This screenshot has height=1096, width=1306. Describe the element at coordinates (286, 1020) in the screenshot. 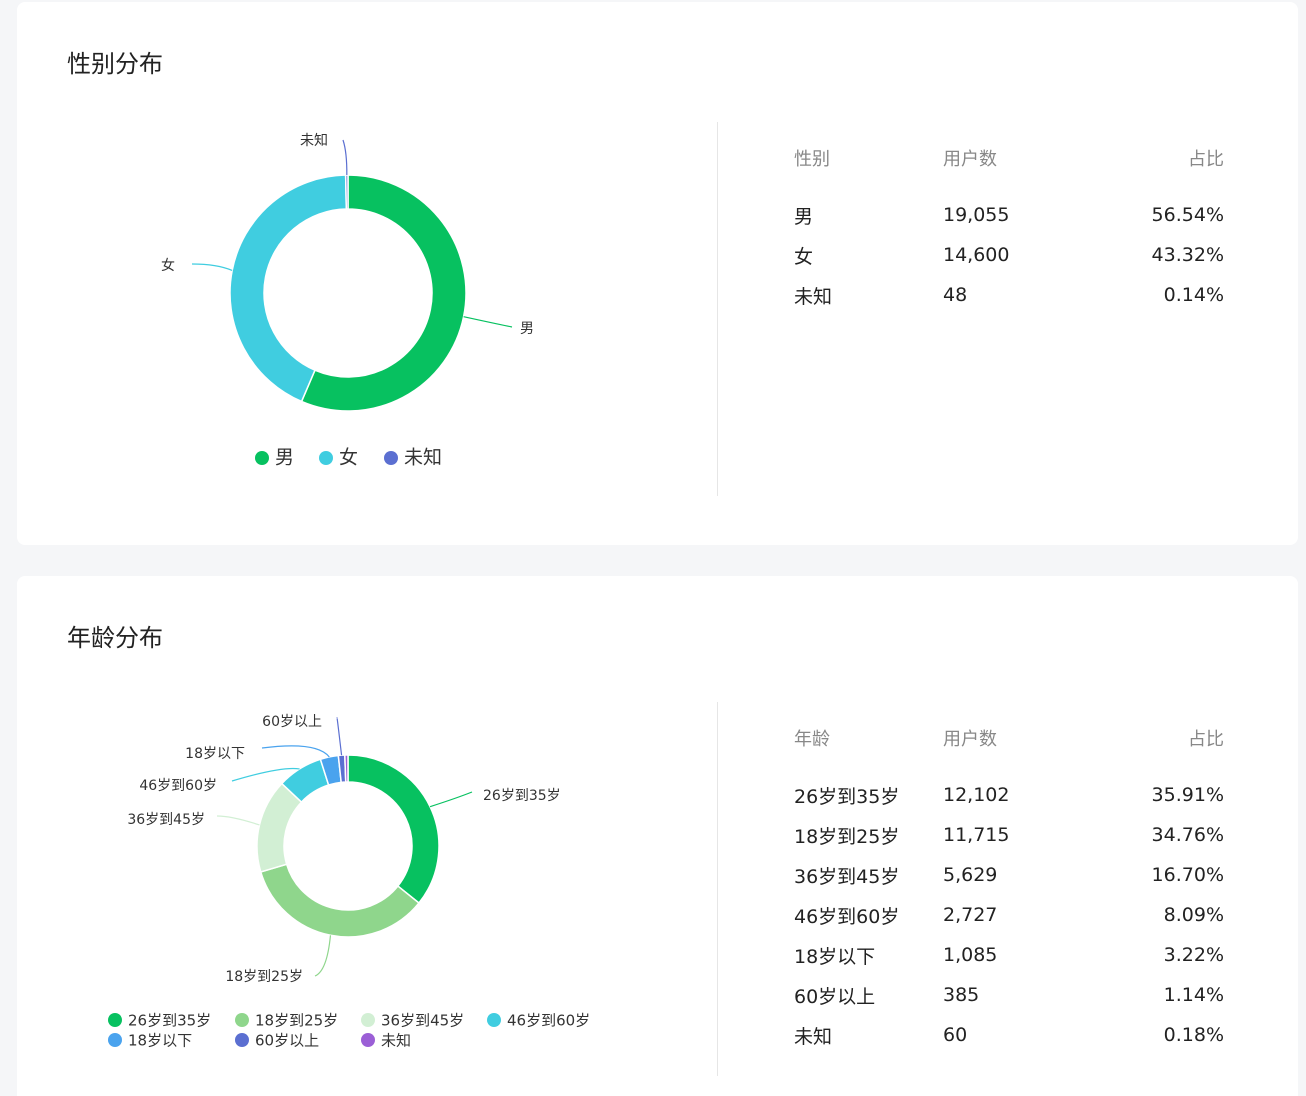

I see `legend-item-1: 18岁到25岁` at that location.